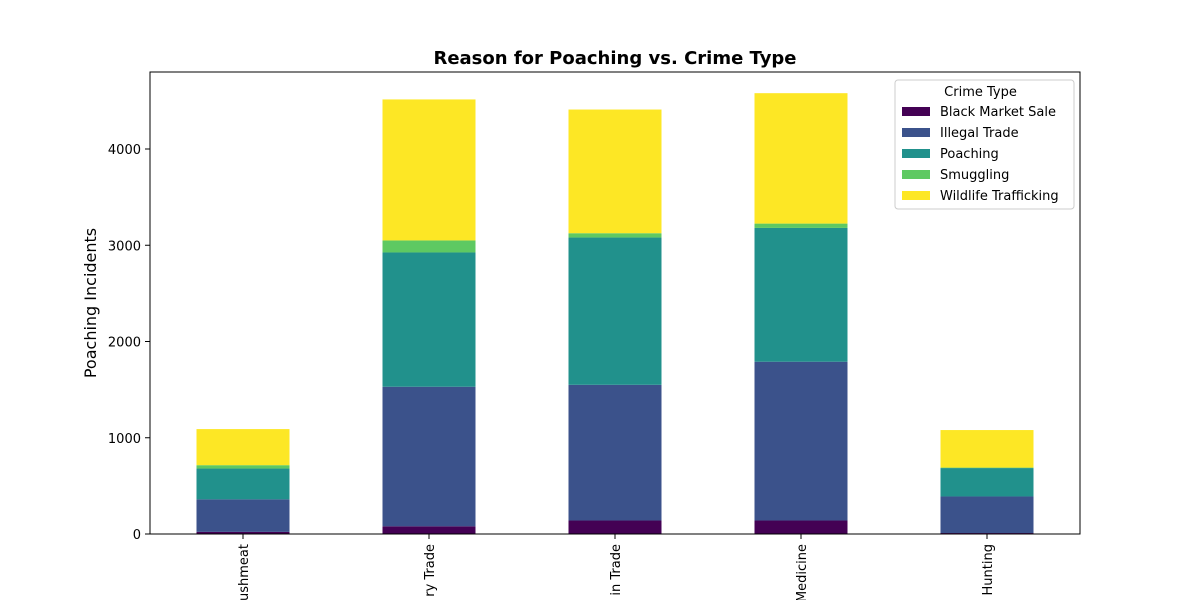 The height and width of the screenshot is (604, 1200). I want to click on y-tick-label-2: 2000, so click(124, 343).